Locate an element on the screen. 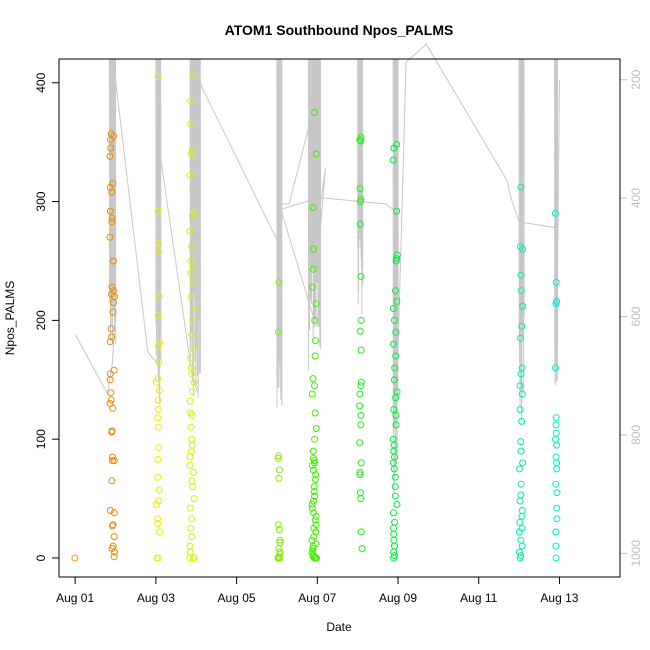 The height and width of the screenshot is (650, 650). y-tick-label: 0 is located at coordinates (41, 557).